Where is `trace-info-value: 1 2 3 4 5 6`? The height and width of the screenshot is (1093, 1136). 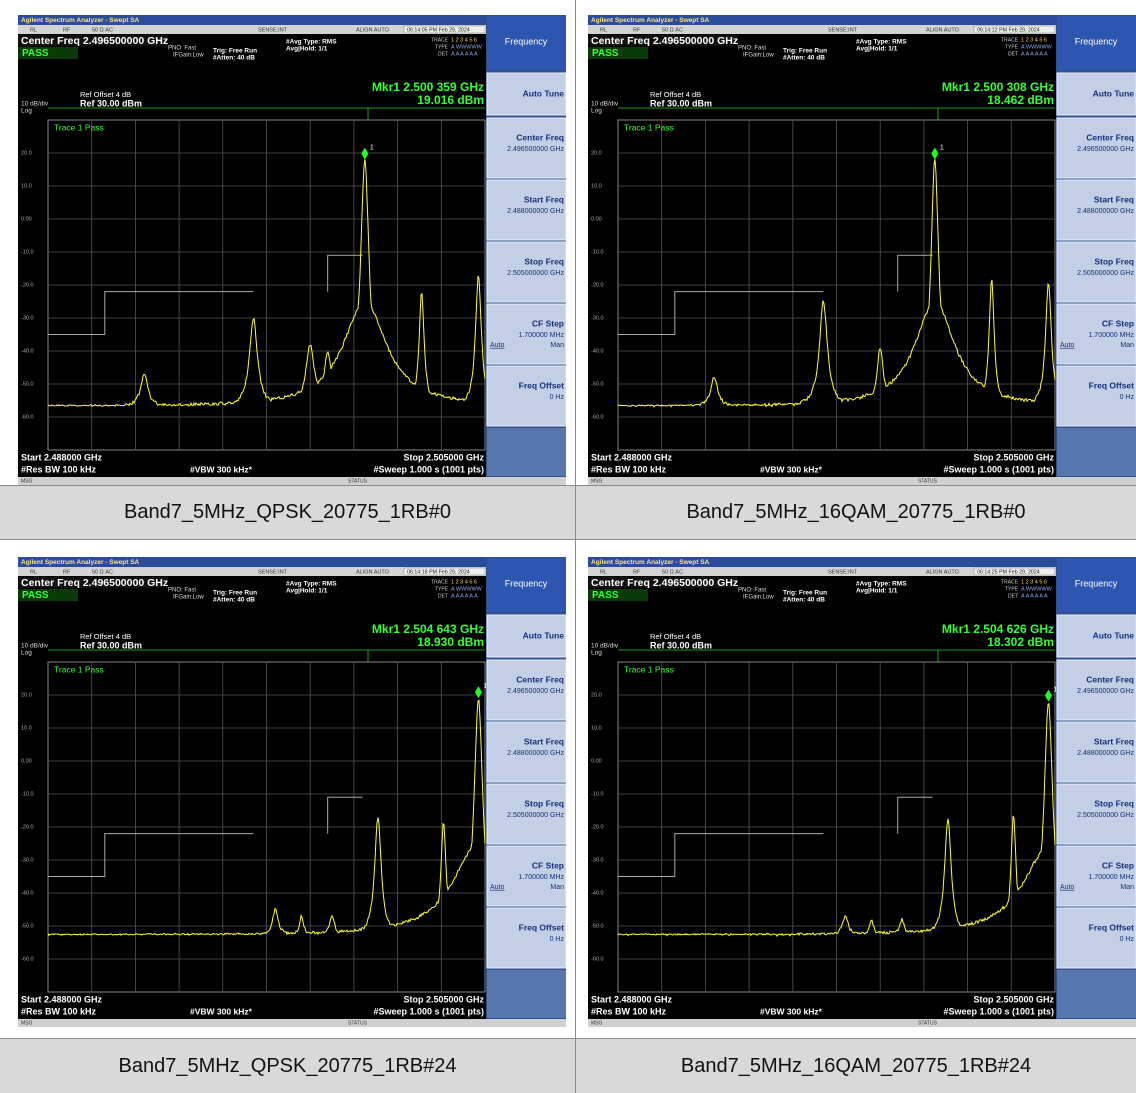
trace-info-value: 1 2 3 4 5 6 is located at coordinates (1034, 582).